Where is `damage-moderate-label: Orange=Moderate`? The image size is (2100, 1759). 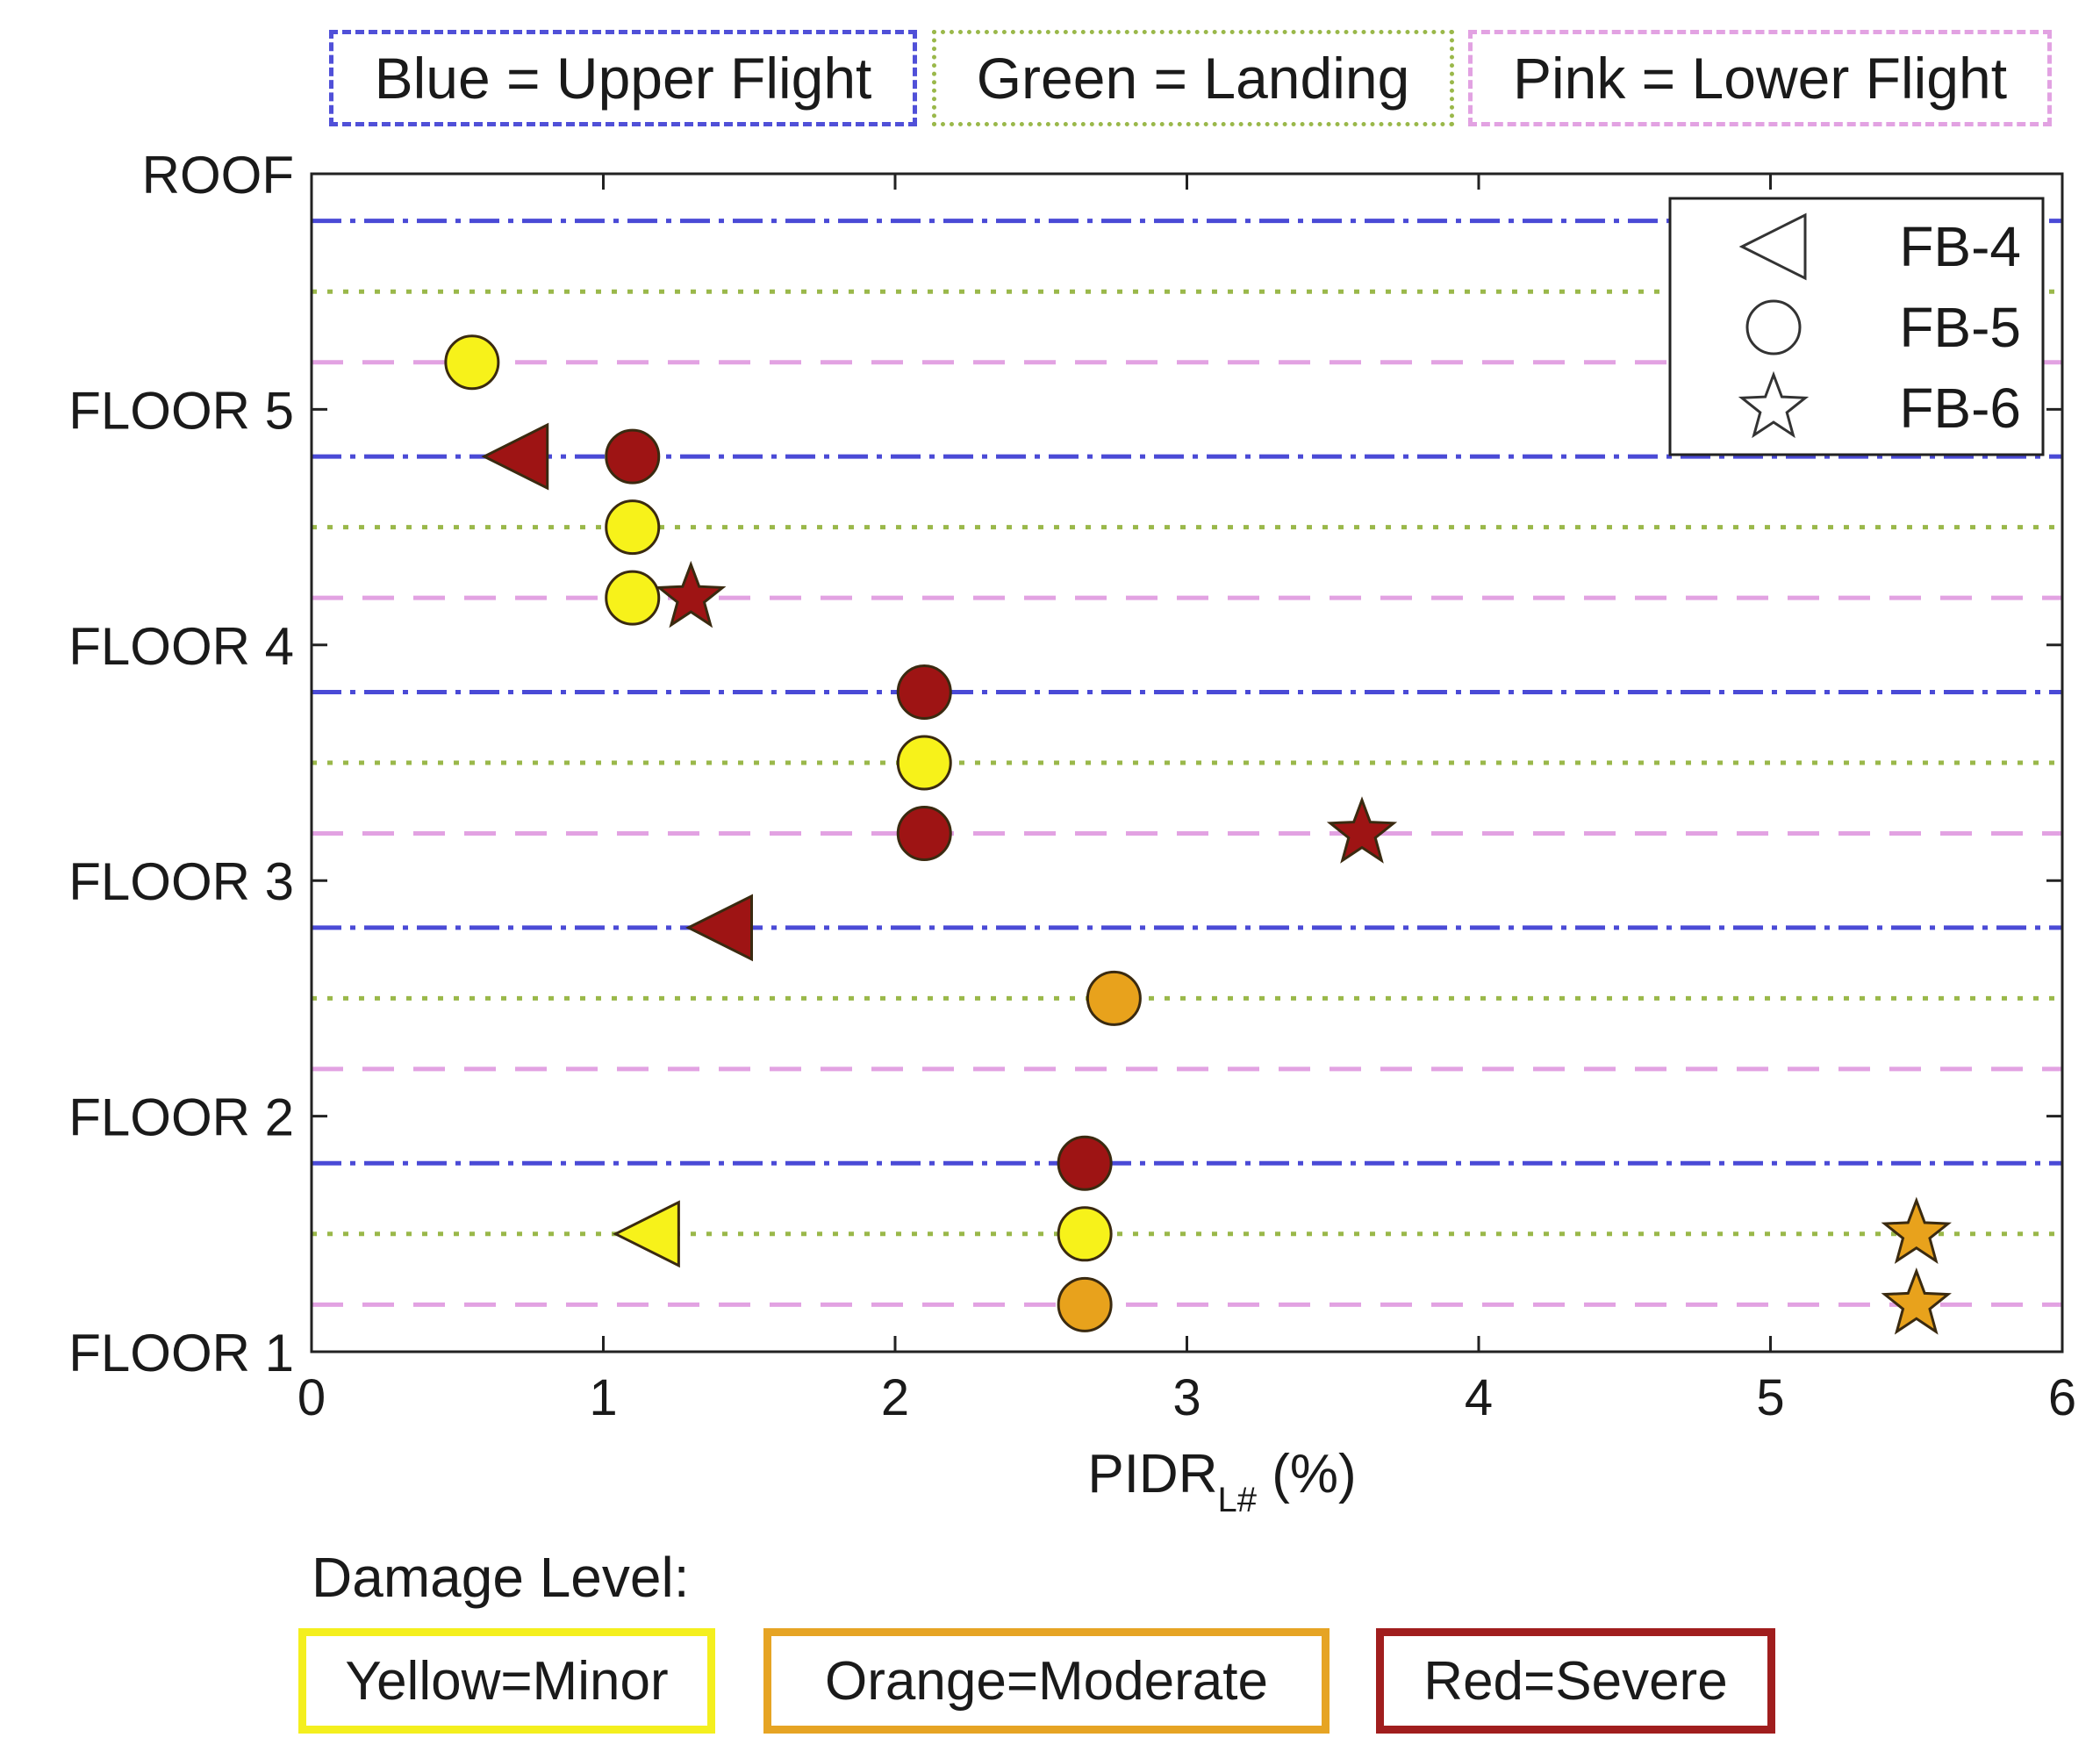
damage-moderate-label: Orange=Moderate is located at coordinates (1047, 1681).